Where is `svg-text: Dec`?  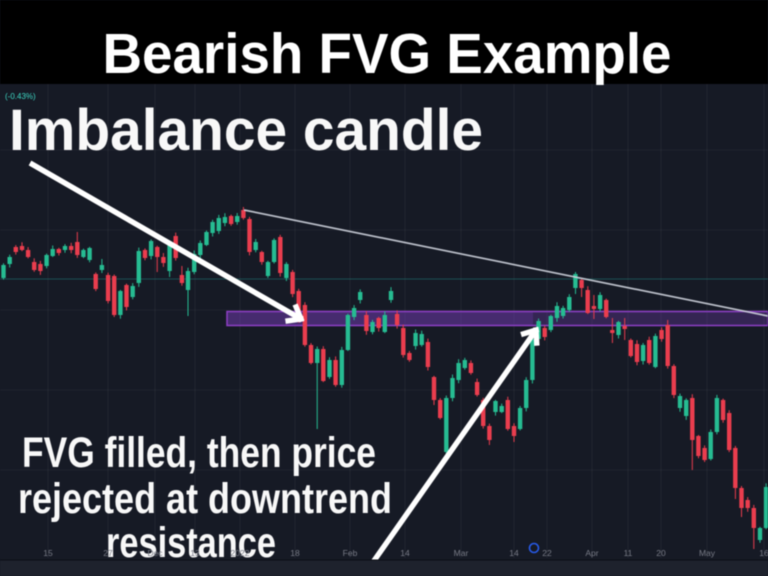
svg-text: Dec is located at coordinates (155, 553).